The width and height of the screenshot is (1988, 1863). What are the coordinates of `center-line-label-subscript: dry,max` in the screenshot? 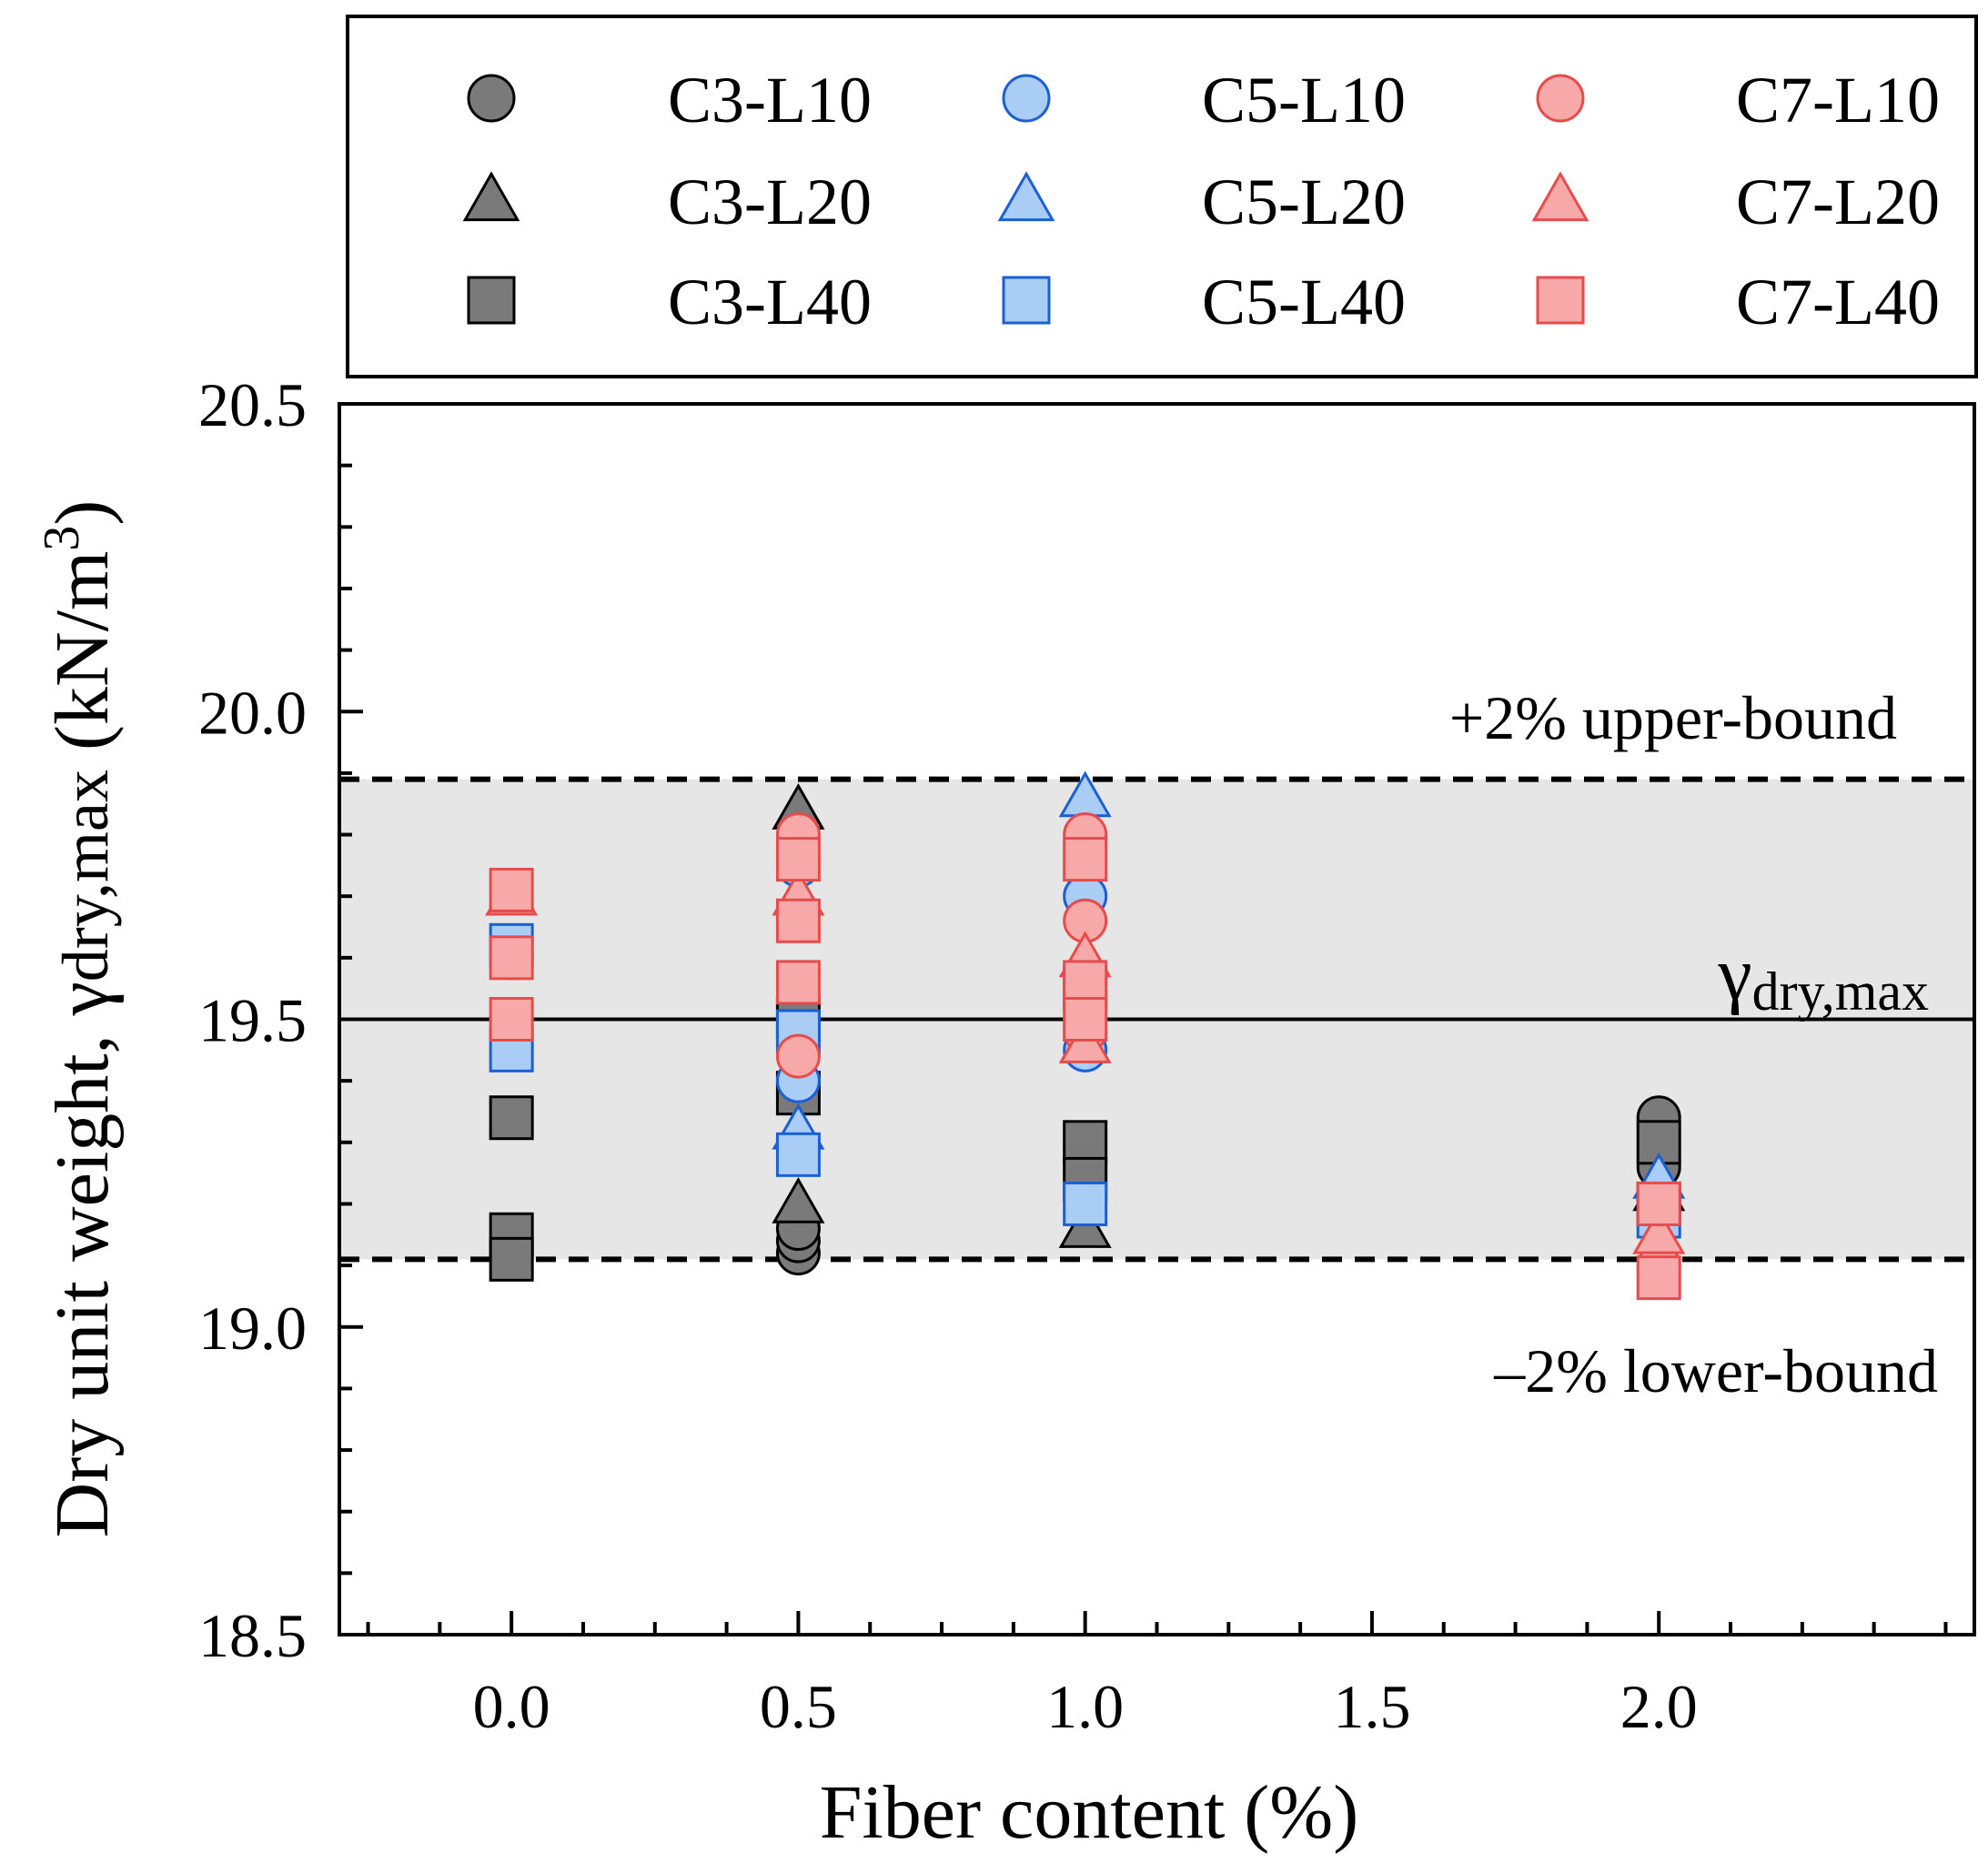 It's located at (1840, 992).